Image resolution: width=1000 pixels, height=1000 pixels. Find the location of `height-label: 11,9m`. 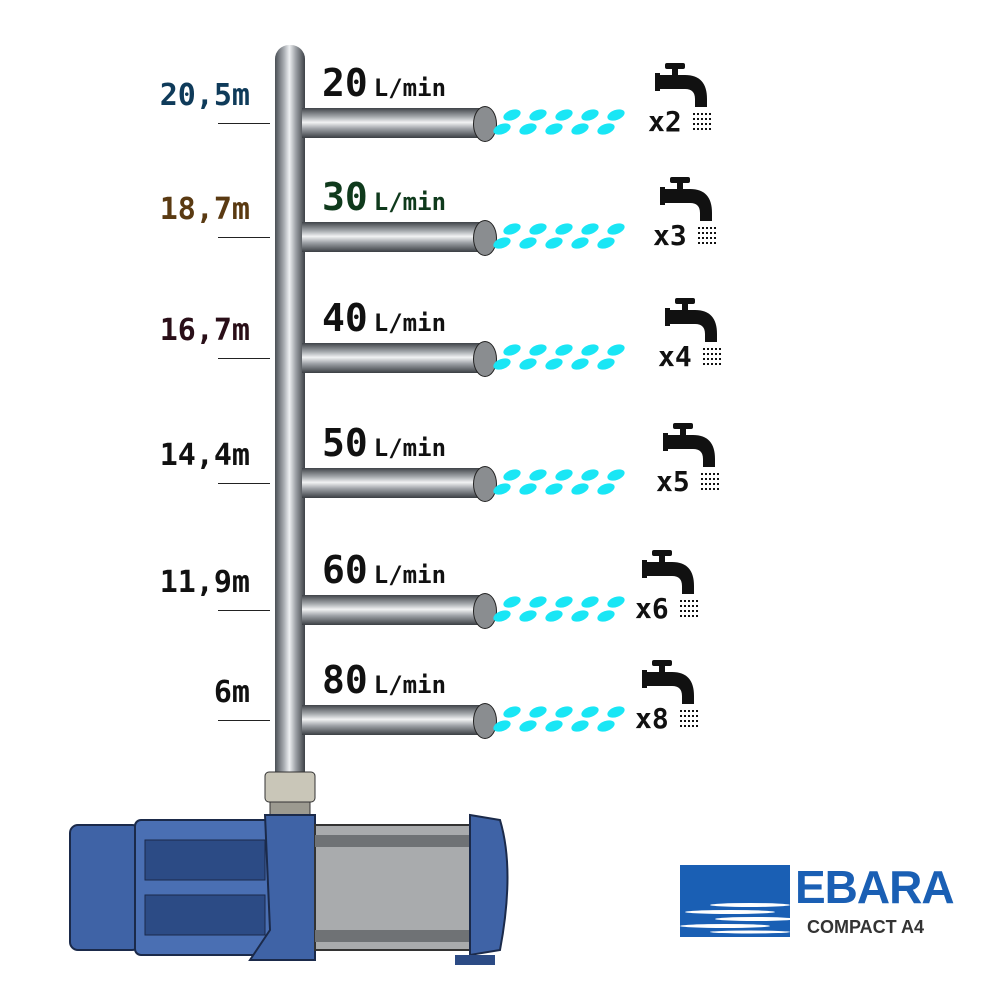

height-label: 11,9m is located at coordinates (204, 582).